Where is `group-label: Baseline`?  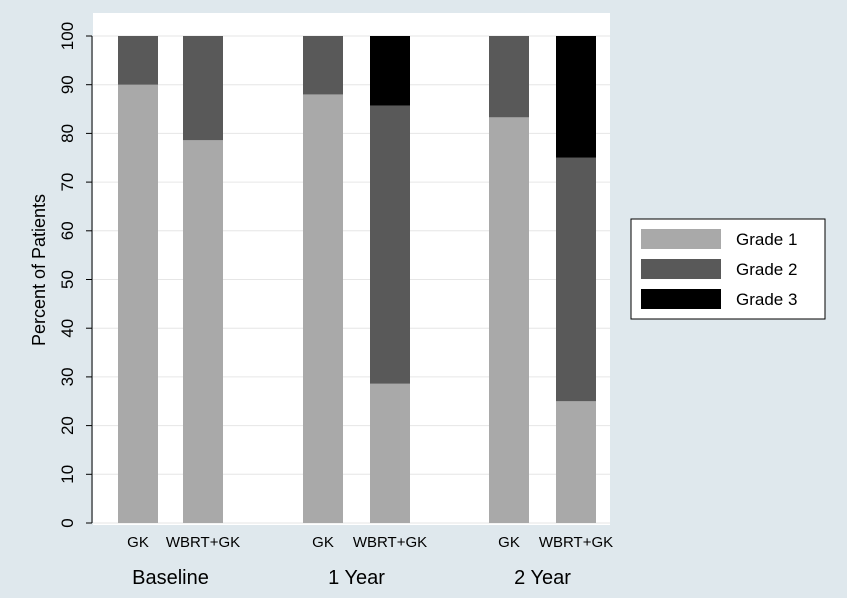
group-label: Baseline is located at coordinates (170, 578).